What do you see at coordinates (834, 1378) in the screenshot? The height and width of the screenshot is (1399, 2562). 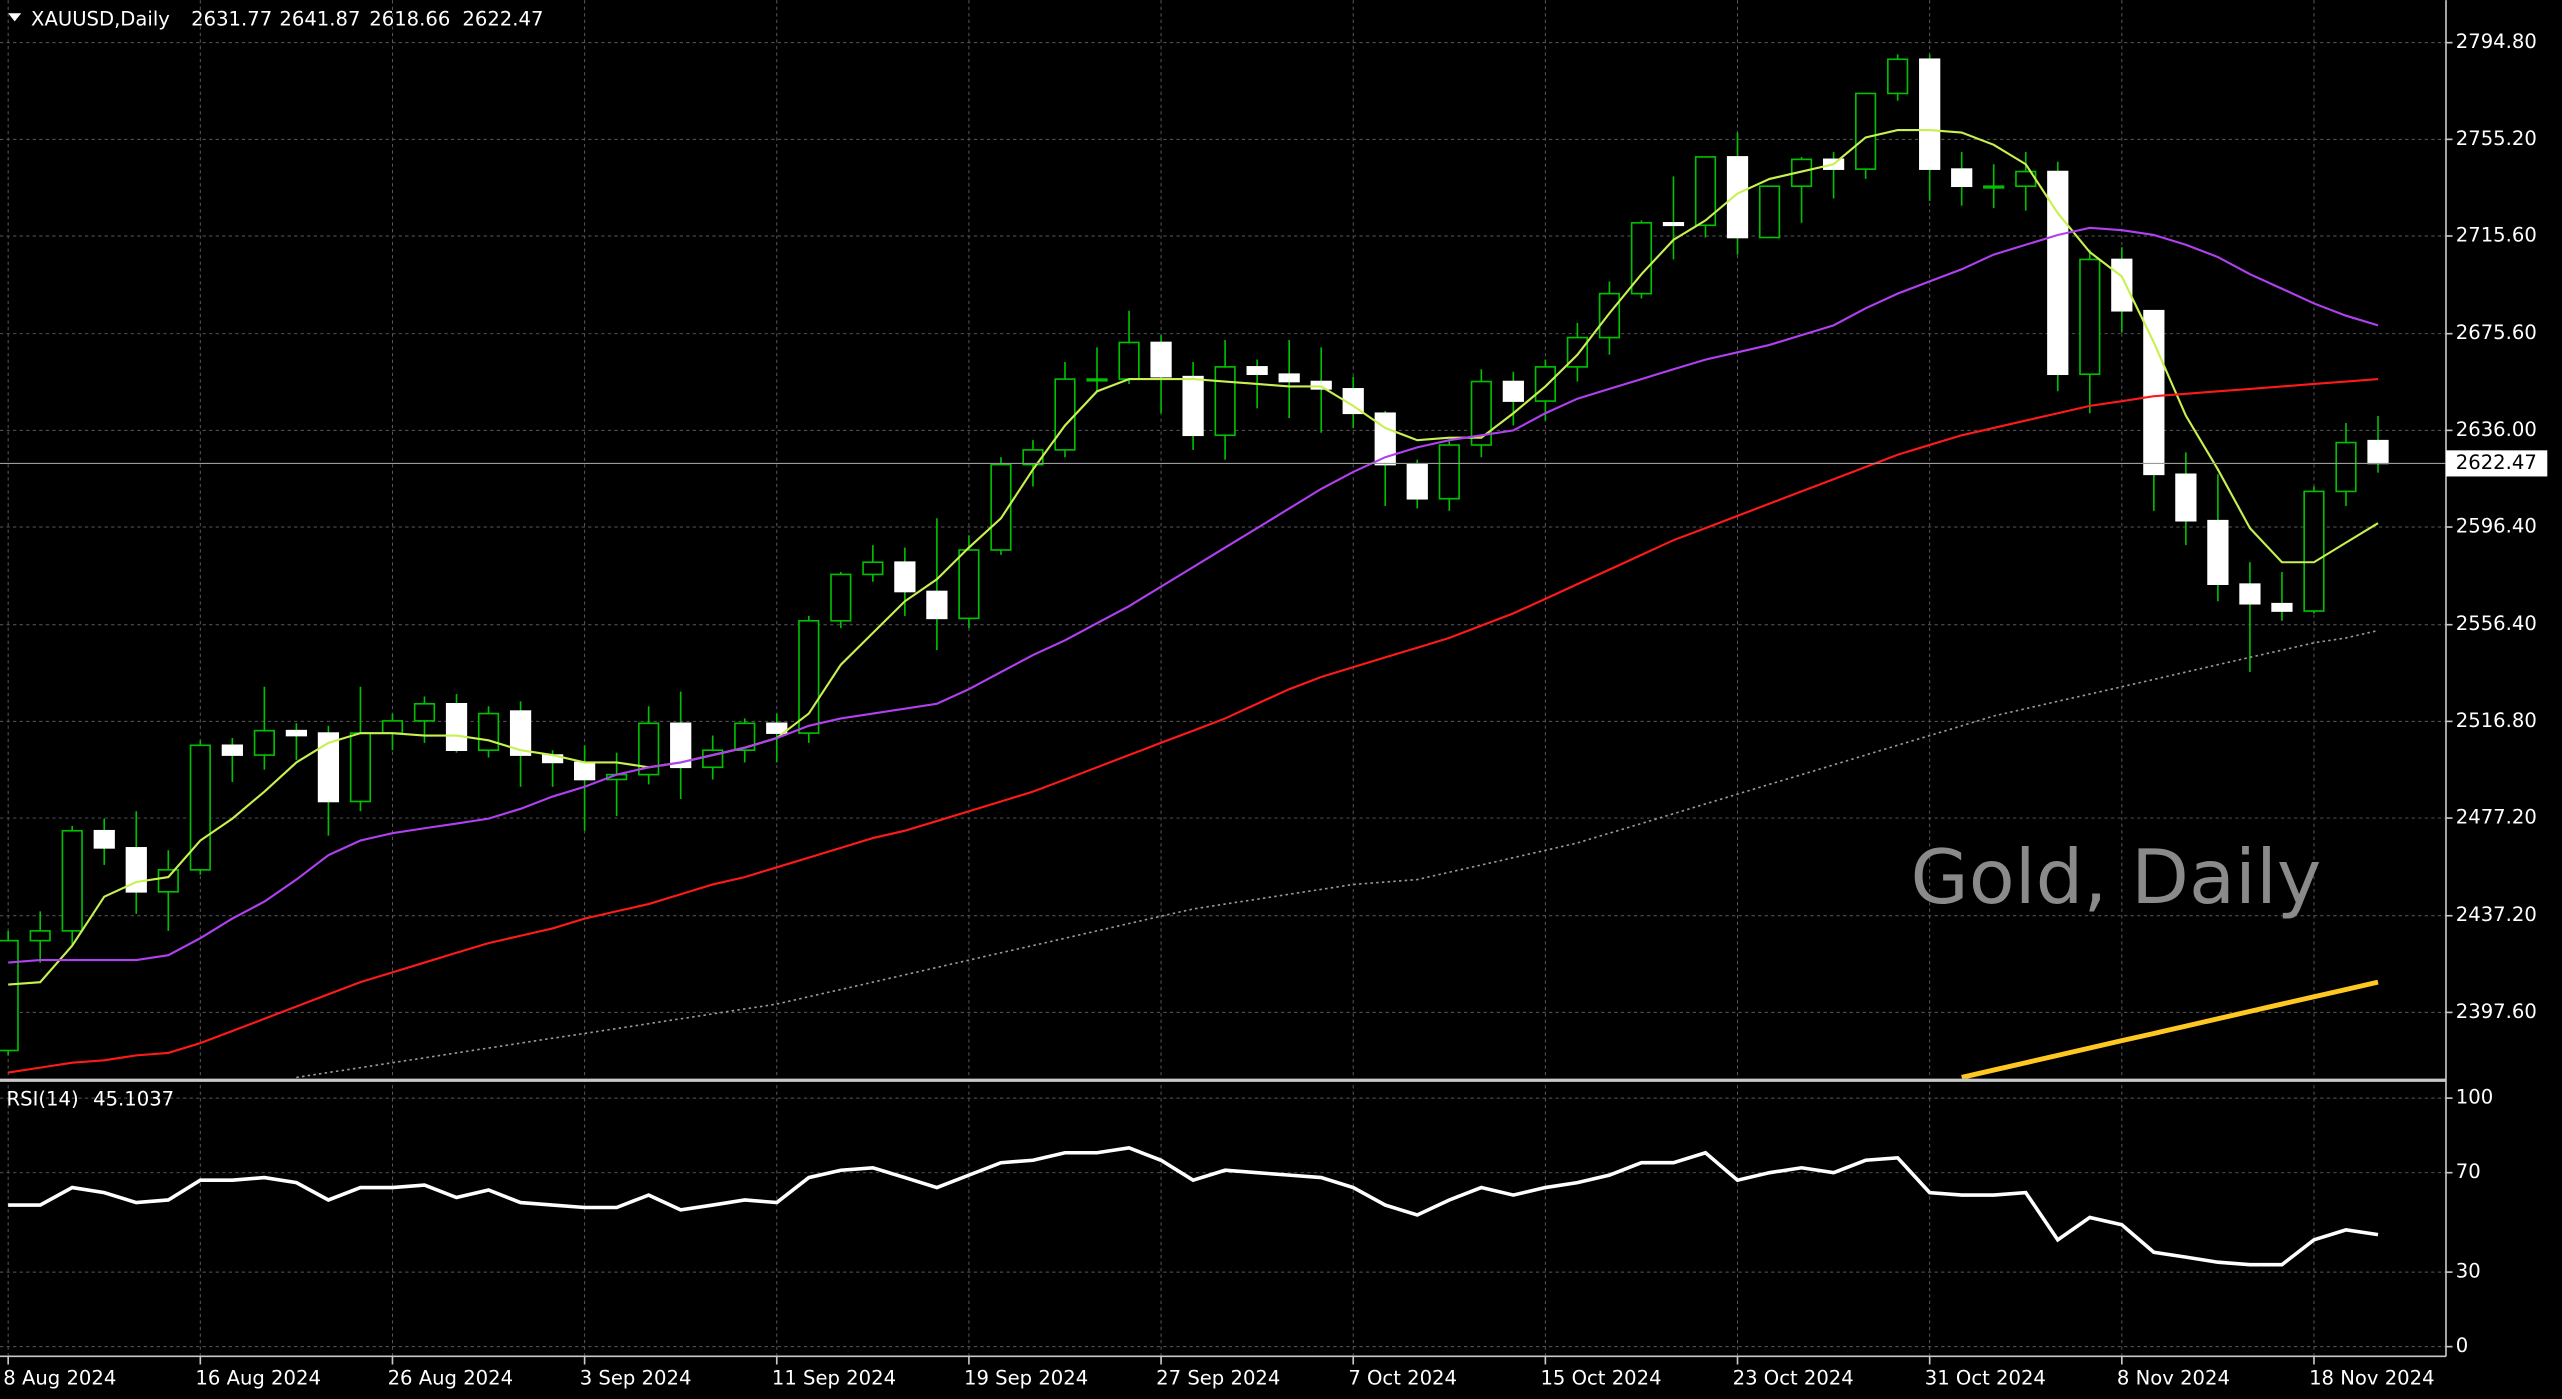 I see `x-tick-label: 11 Sep 2024` at bounding box center [834, 1378].